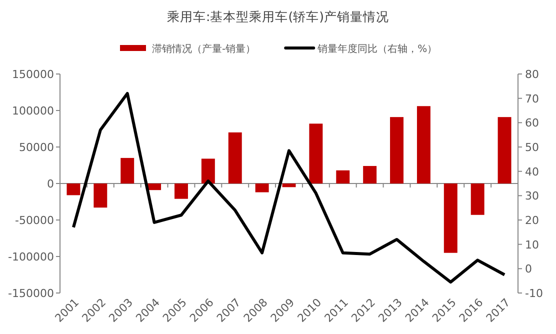 The height and width of the screenshot is (334, 556). What do you see at coordinates (532, 245) in the screenshot?
I see `y2-tick-label: 10` at bounding box center [532, 245].